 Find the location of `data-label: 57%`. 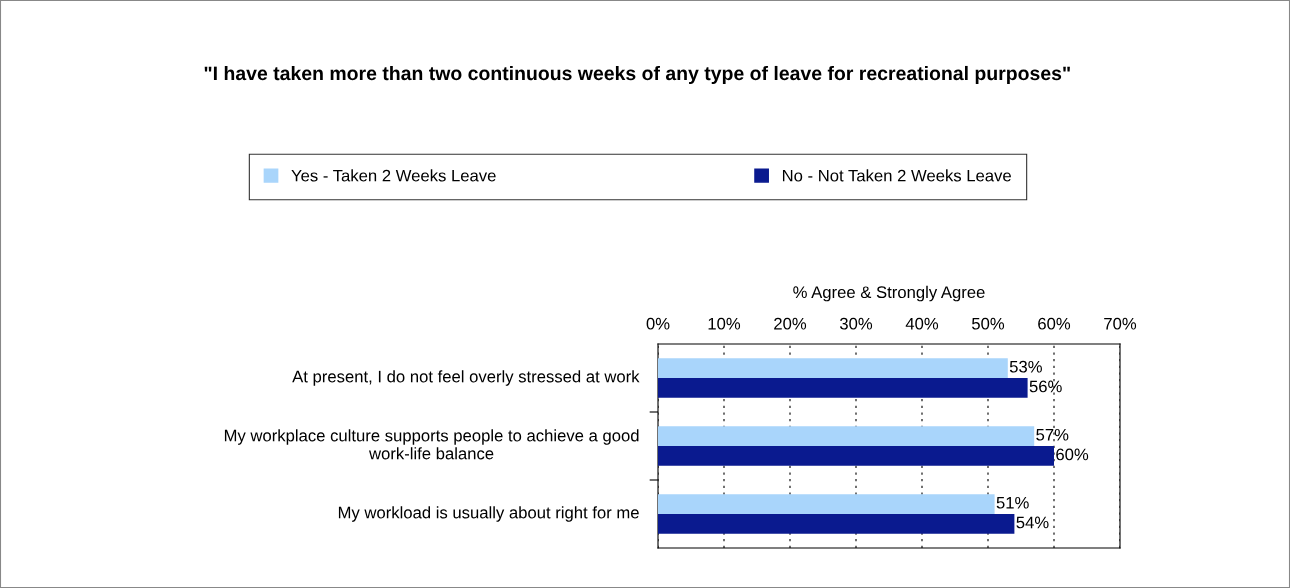

data-label: 57% is located at coordinates (1052, 434).